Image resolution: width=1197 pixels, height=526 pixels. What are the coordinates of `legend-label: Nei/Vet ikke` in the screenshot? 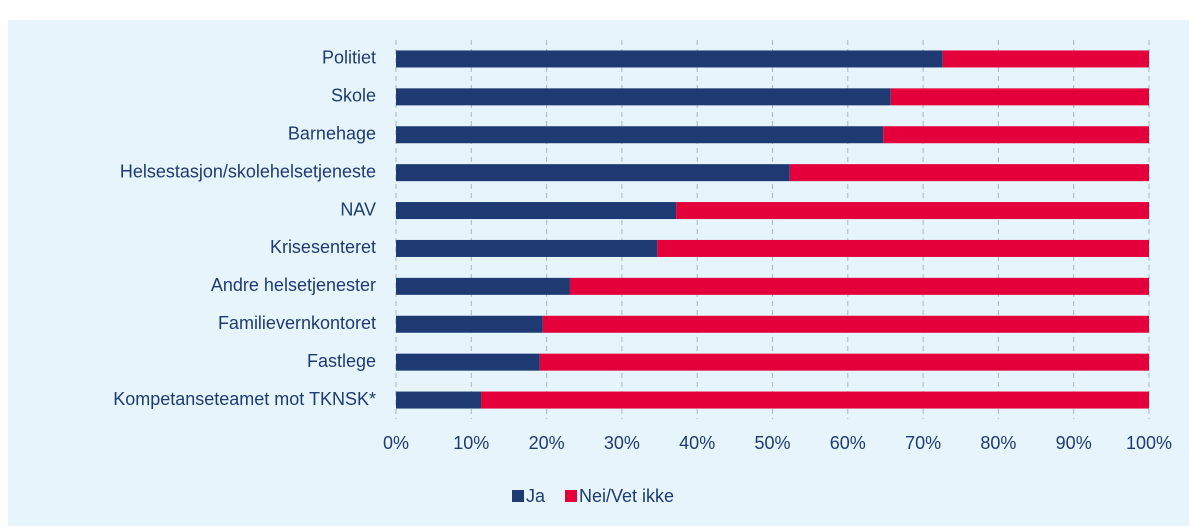 It's located at (626, 496).